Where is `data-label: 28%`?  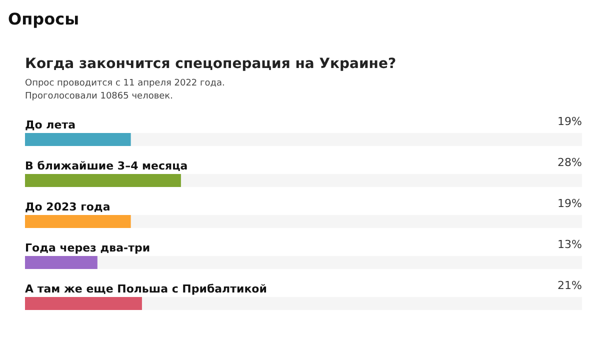 data-label: 28% is located at coordinates (570, 162).